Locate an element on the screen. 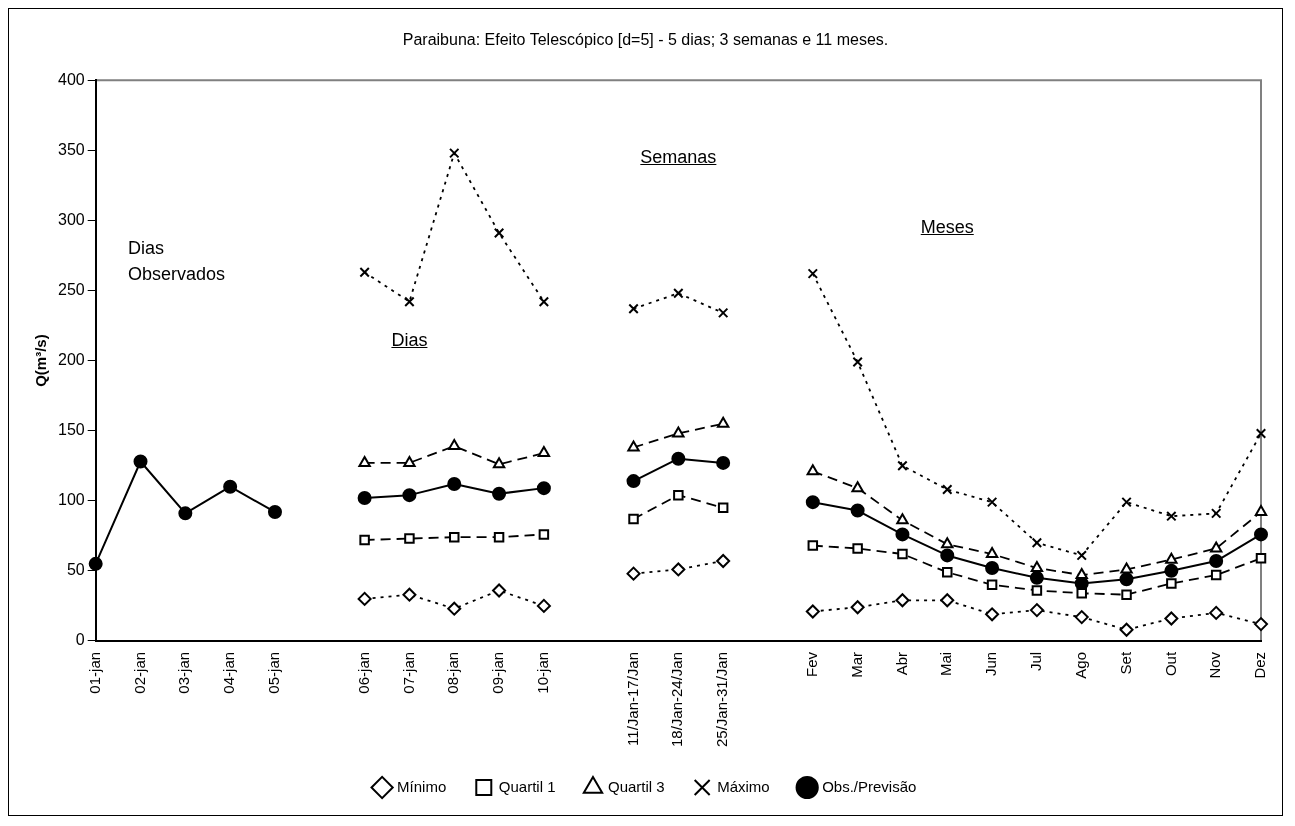 This screenshot has height=826, width=1295. legend-label: Quartil 3 is located at coordinates (636, 786).